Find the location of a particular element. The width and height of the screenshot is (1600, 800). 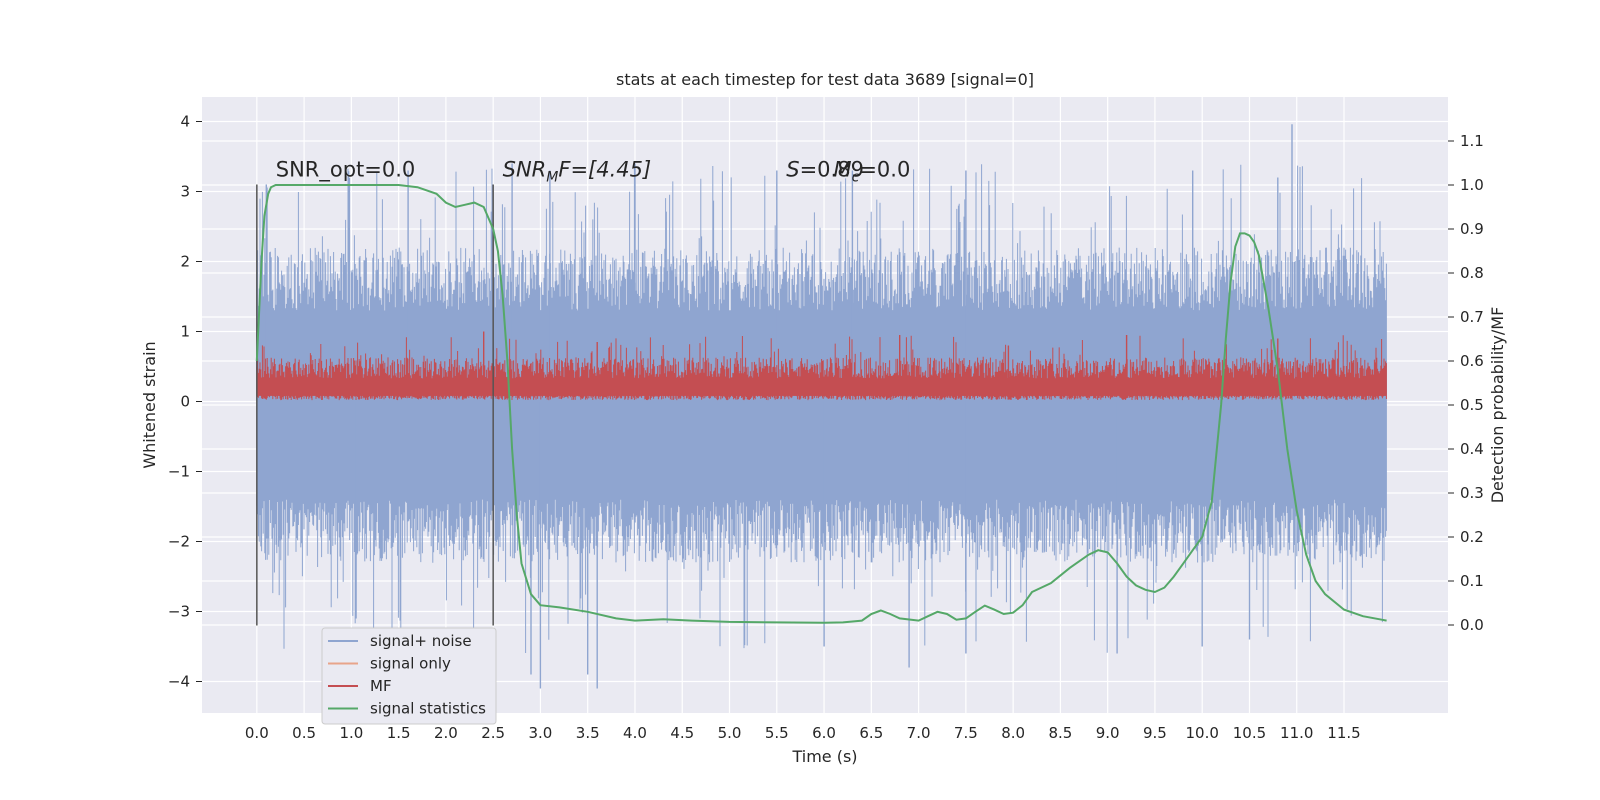

annotation-snr-mf-sub: M is located at coordinates (552, 178).